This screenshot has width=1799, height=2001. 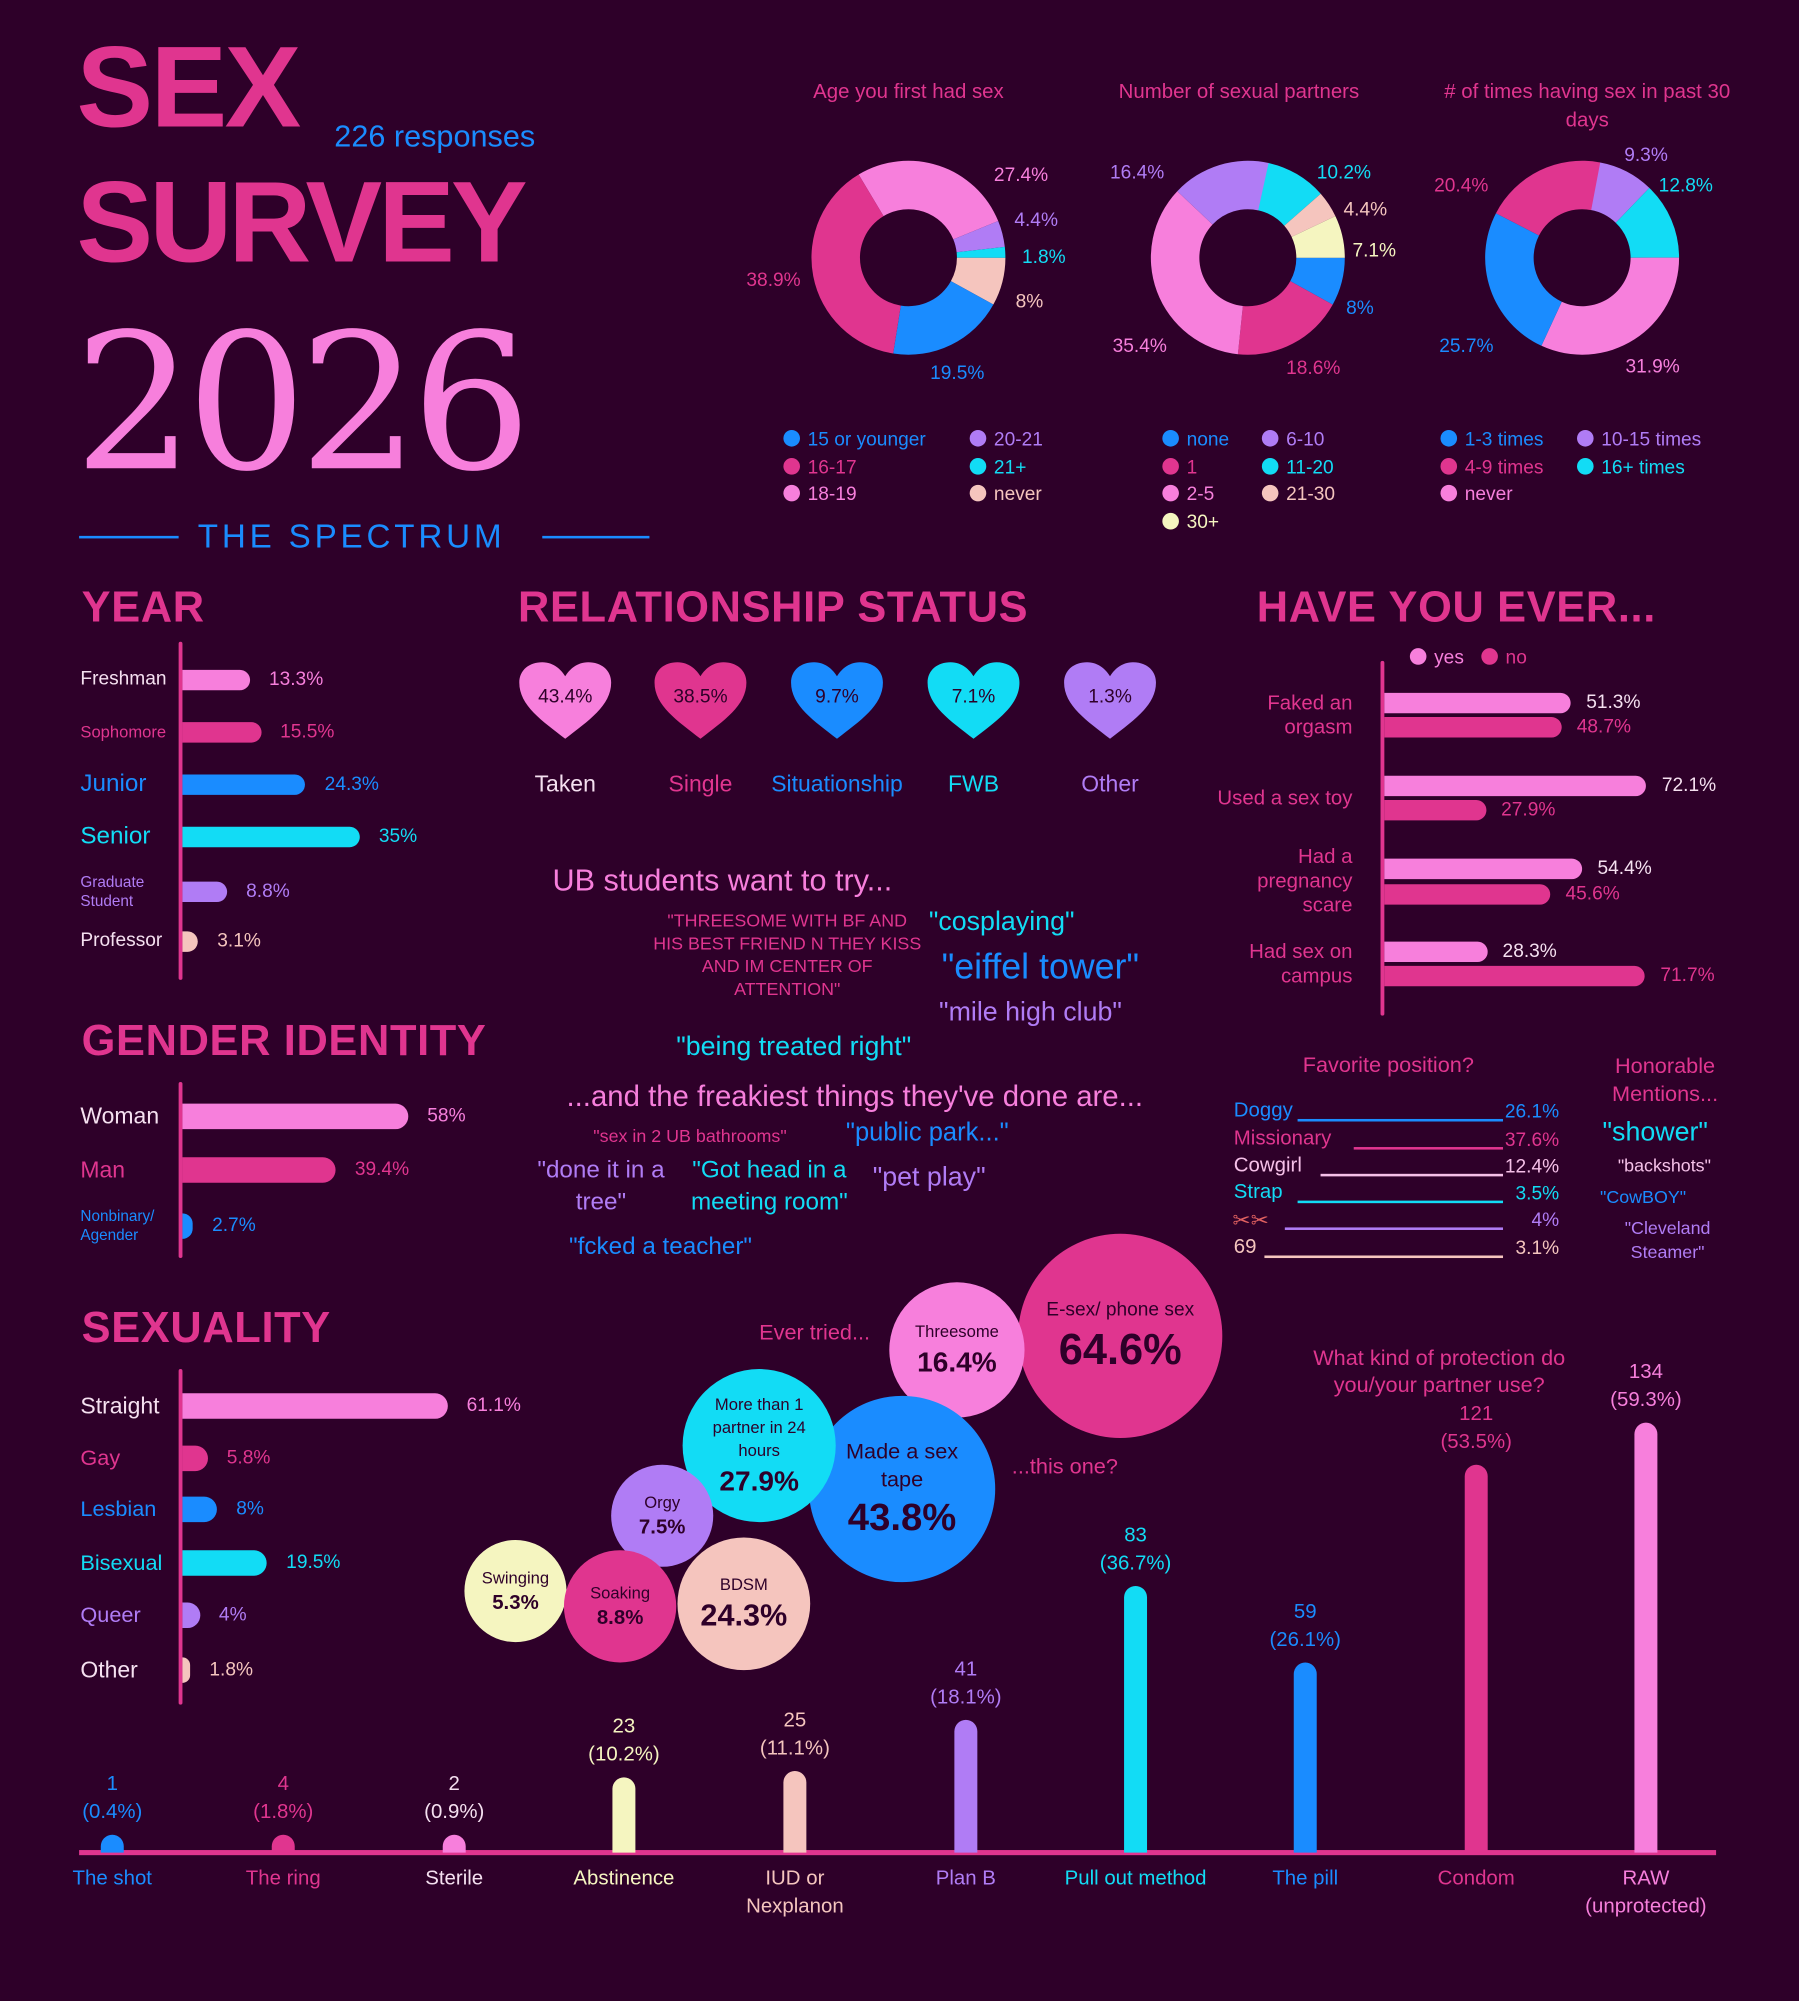 I want to click on bubble: Threesome 16.4%, so click(x=957, y=1350).